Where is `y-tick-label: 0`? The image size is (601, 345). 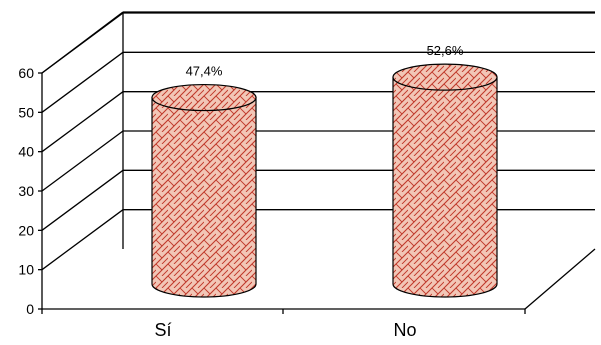 y-tick-label: 0 is located at coordinates (30, 309).